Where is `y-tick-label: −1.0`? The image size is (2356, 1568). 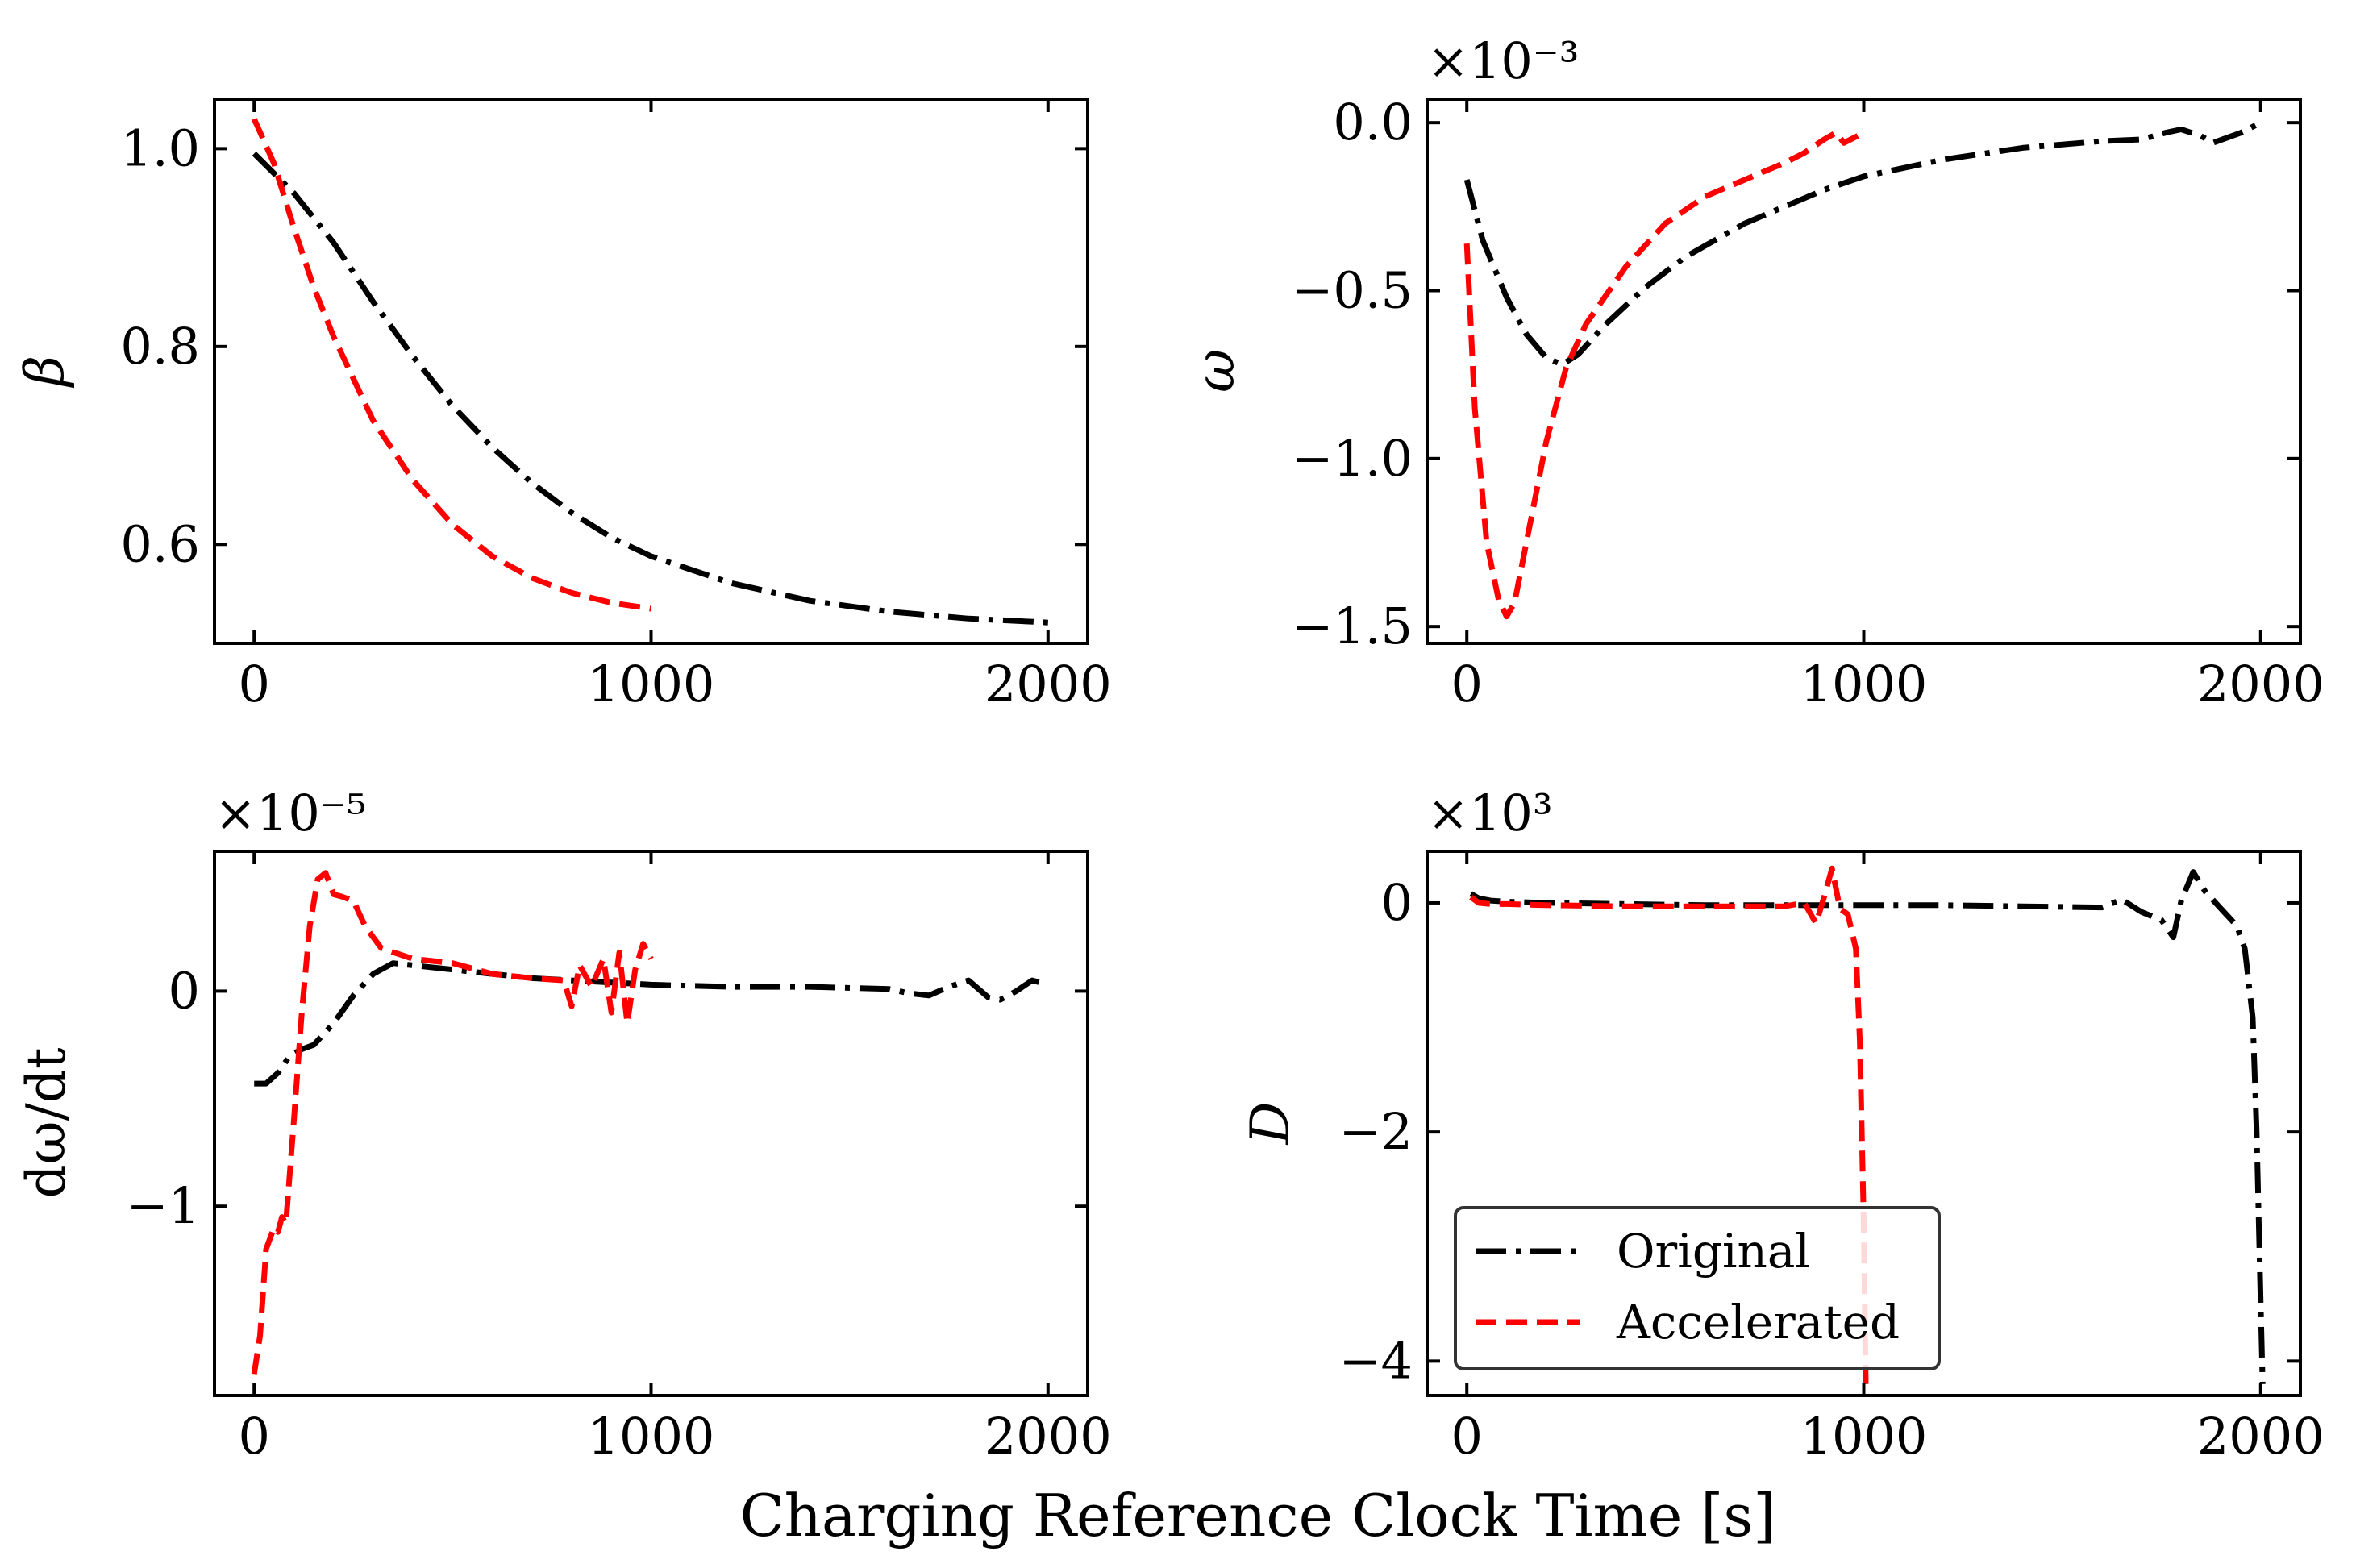
y-tick-label: −1.0 is located at coordinates (1352, 458).